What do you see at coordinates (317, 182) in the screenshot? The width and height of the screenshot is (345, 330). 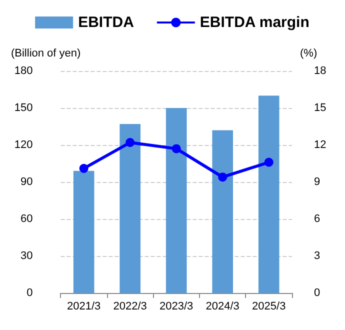 I see `y2-tick-label: 9` at bounding box center [317, 182].